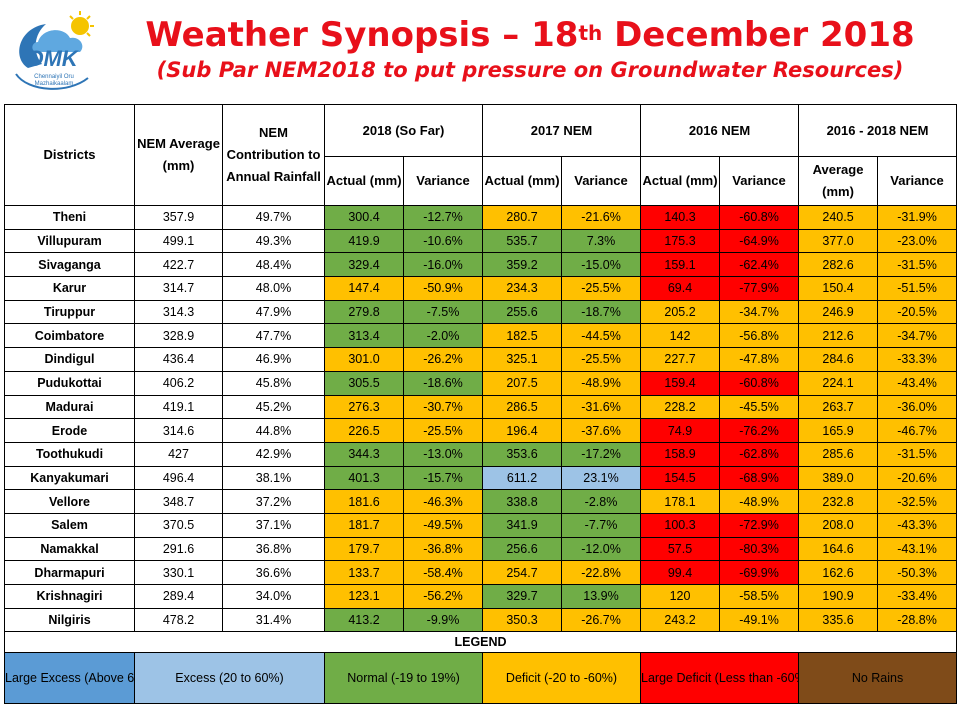 The image size is (960, 720). What do you see at coordinates (917, 525) in the screenshot?
I see `variance-3yr-cell: -43.3%` at bounding box center [917, 525].